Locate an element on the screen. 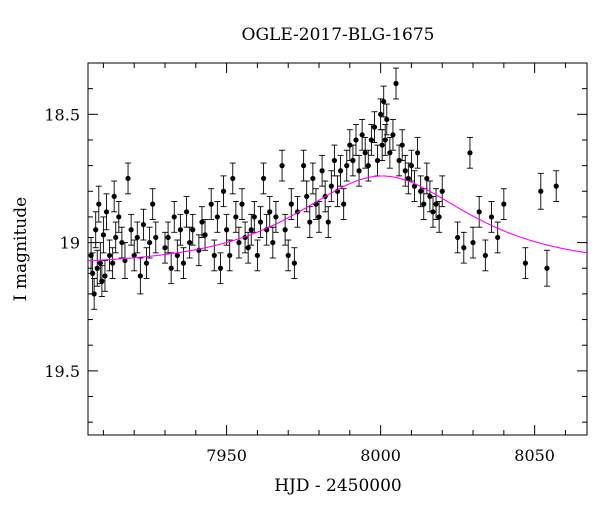  model-curve is located at coordinates (337, 218).